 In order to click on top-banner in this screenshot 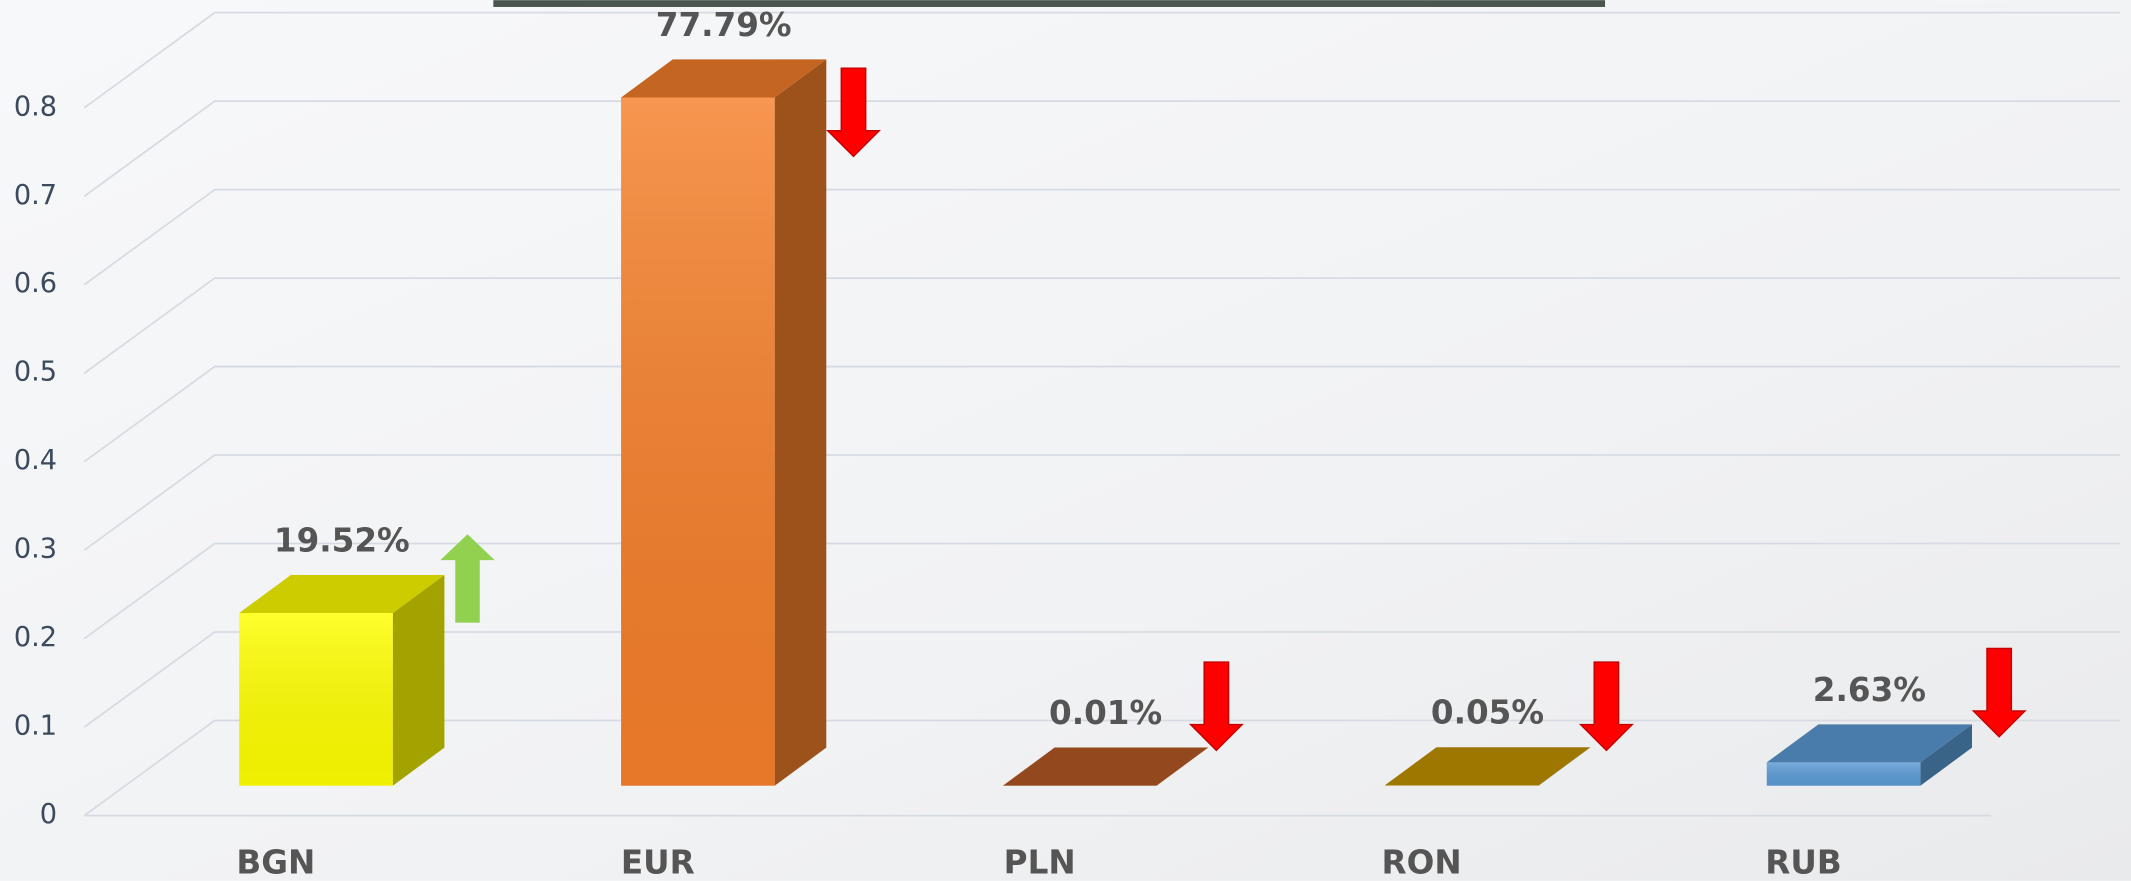, I will do `click(1049, 3)`.